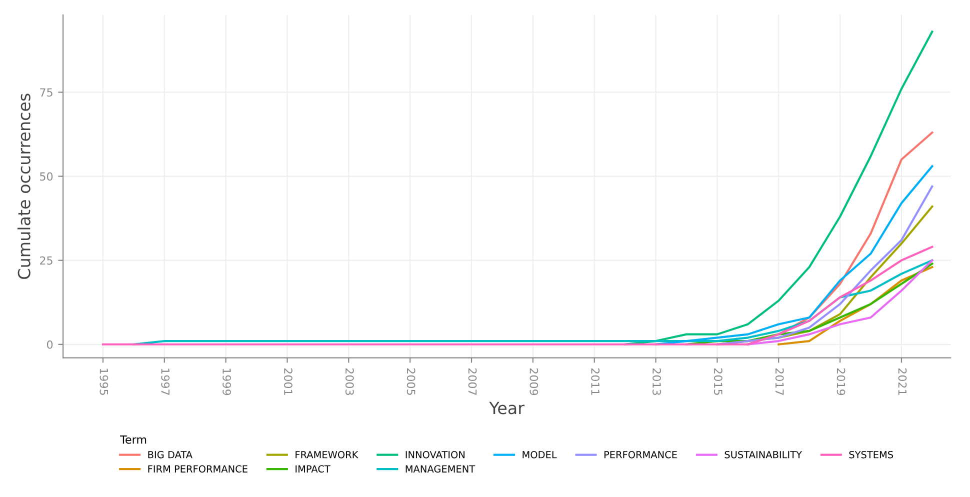 The width and height of the screenshot is (970, 497). I want to click on x-tick-label: 1999, so click(226, 382).